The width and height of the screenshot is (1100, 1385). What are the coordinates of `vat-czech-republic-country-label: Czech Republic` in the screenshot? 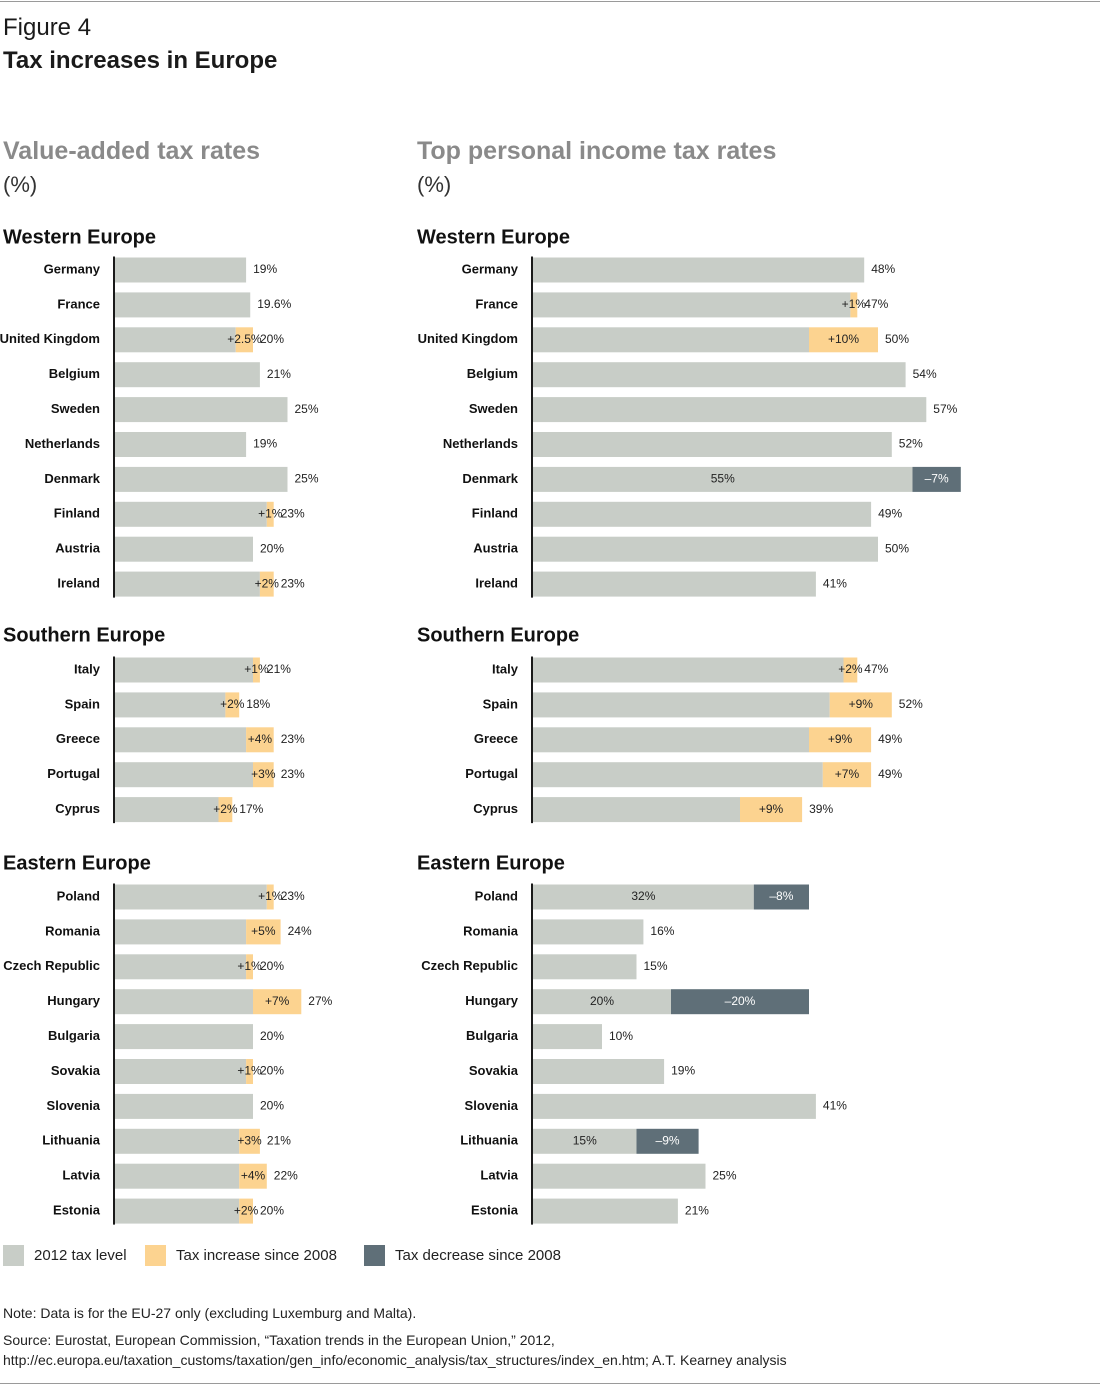 It's located at (51, 965).